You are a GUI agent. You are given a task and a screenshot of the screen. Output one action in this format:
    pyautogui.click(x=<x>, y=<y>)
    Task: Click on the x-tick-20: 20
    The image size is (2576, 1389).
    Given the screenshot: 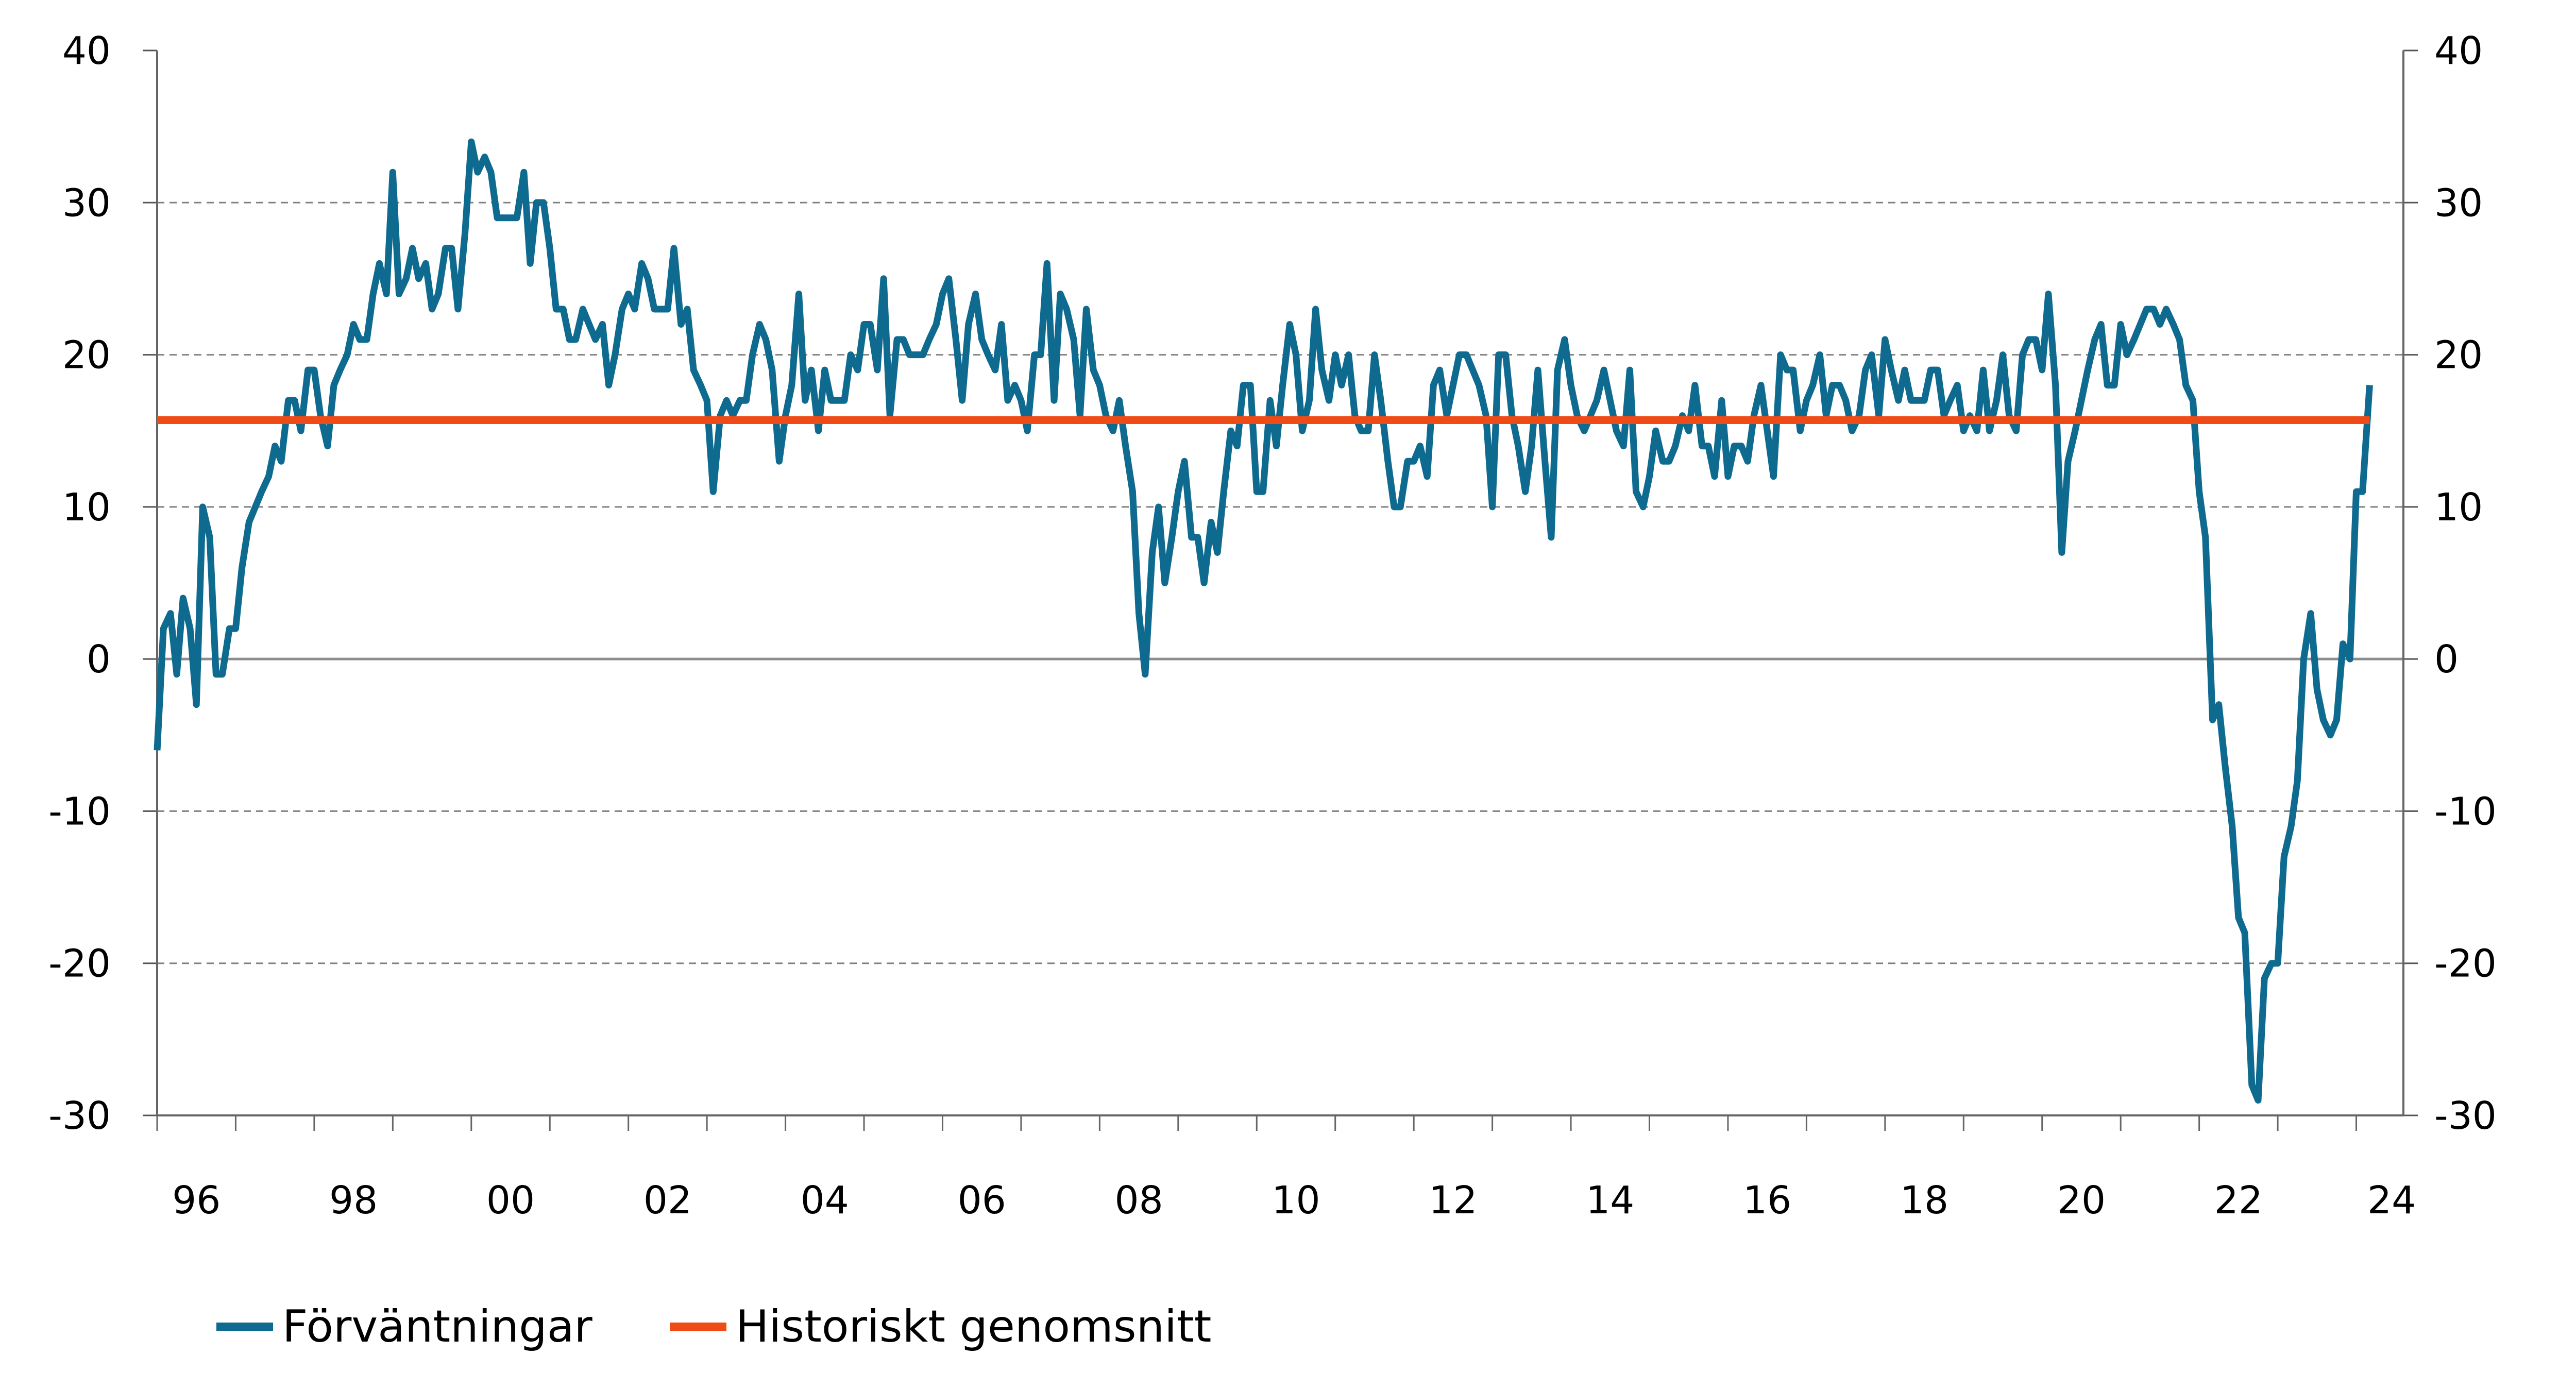 What is the action you would take?
    pyautogui.click(x=2081, y=1200)
    